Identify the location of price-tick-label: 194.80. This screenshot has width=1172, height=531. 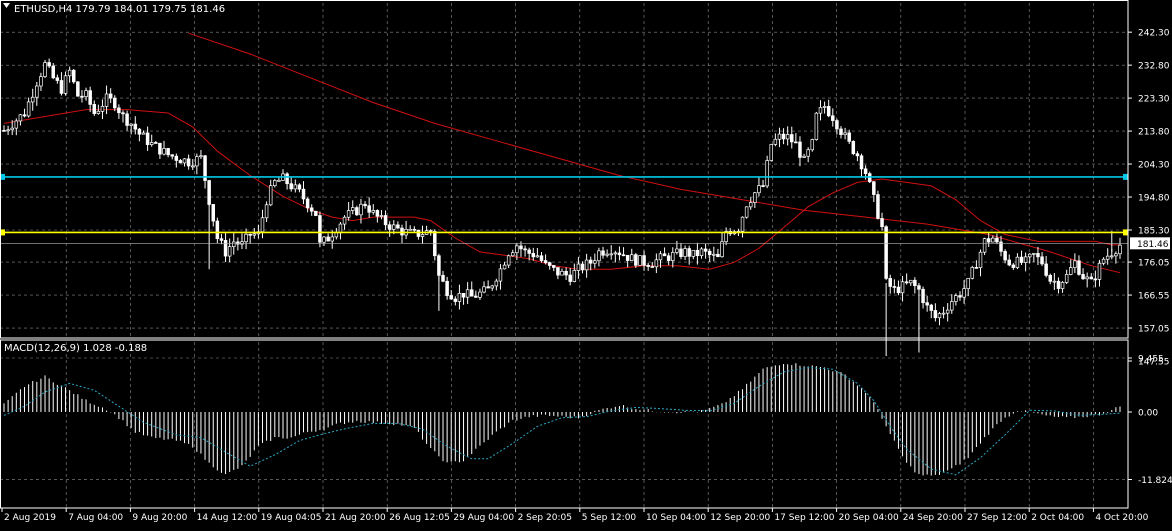
(1154, 199).